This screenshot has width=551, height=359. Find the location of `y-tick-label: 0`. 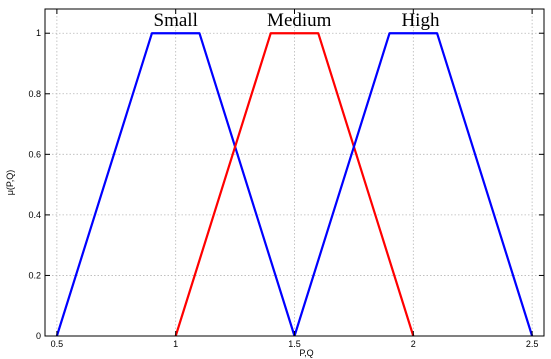

y-tick-label: 0 is located at coordinates (38, 336).